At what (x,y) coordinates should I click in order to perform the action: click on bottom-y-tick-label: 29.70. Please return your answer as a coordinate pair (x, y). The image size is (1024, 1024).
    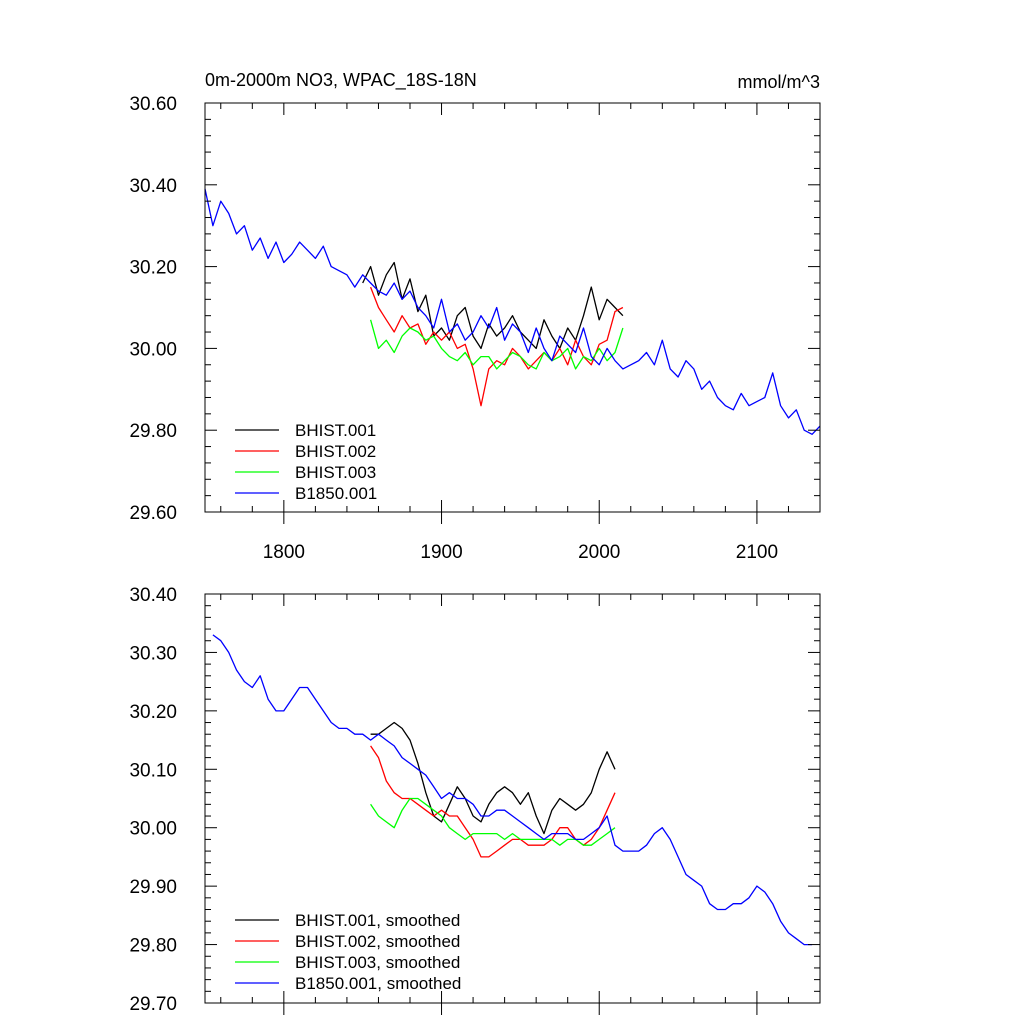
    Looking at the image, I should click on (153, 1004).